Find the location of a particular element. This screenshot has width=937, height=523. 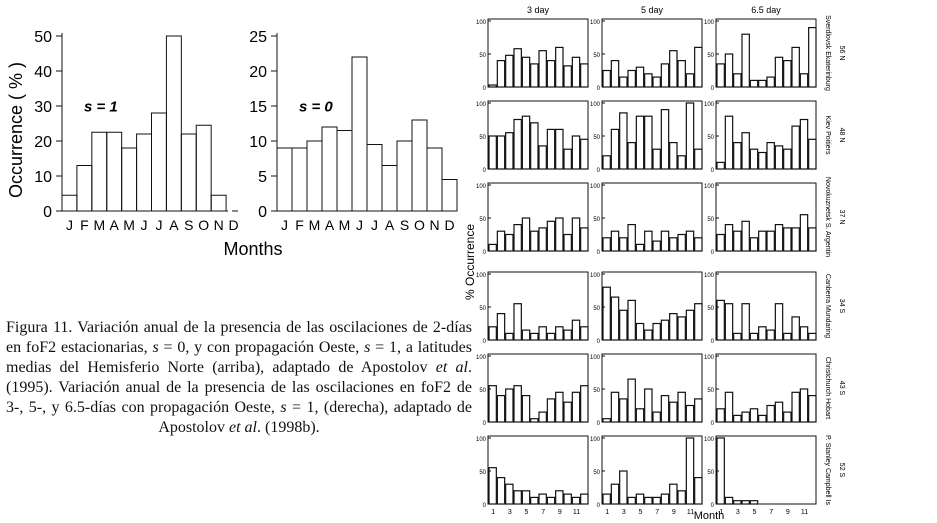

x-tick-label: 11 is located at coordinates (690, 512).